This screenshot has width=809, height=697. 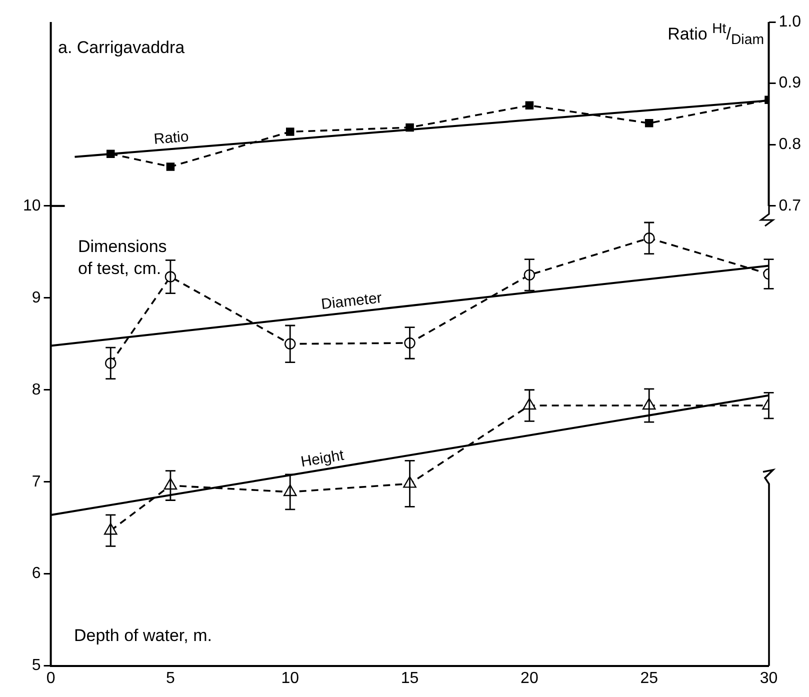 What do you see at coordinates (769, 678) in the screenshot?
I see `x-tick-label: 30` at bounding box center [769, 678].